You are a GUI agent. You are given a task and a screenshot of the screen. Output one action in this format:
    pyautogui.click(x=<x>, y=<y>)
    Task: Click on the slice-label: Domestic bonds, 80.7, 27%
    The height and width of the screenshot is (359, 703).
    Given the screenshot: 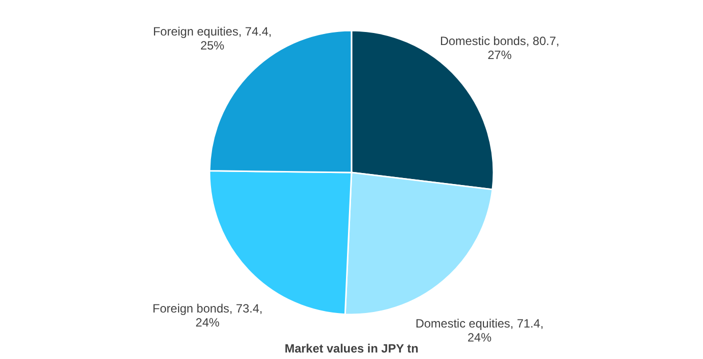 What is the action you would take?
    pyautogui.click(x=500, y=48)
    